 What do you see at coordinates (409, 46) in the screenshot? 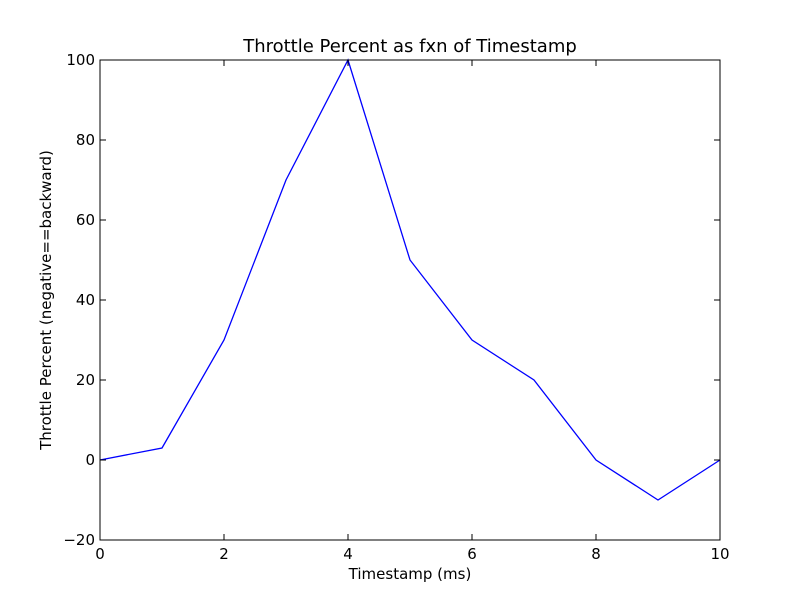
I see `chart-title: Throttle Percent as fxn of Timestamp` at bounding box center [409, 46].